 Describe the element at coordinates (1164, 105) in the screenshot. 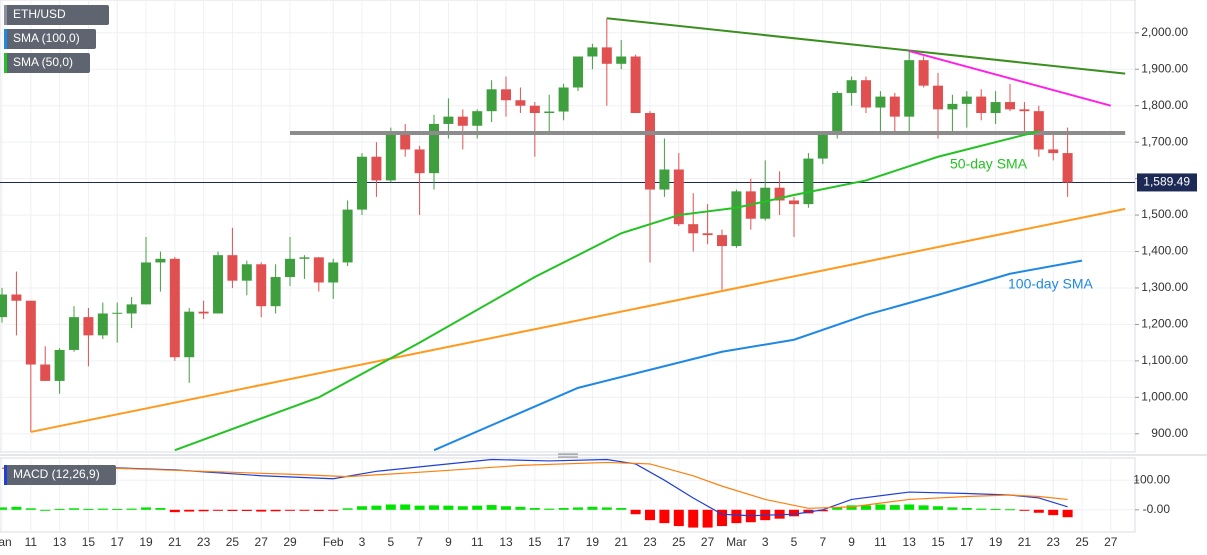

I see `y-tick-label: 1,800.00` at that location.